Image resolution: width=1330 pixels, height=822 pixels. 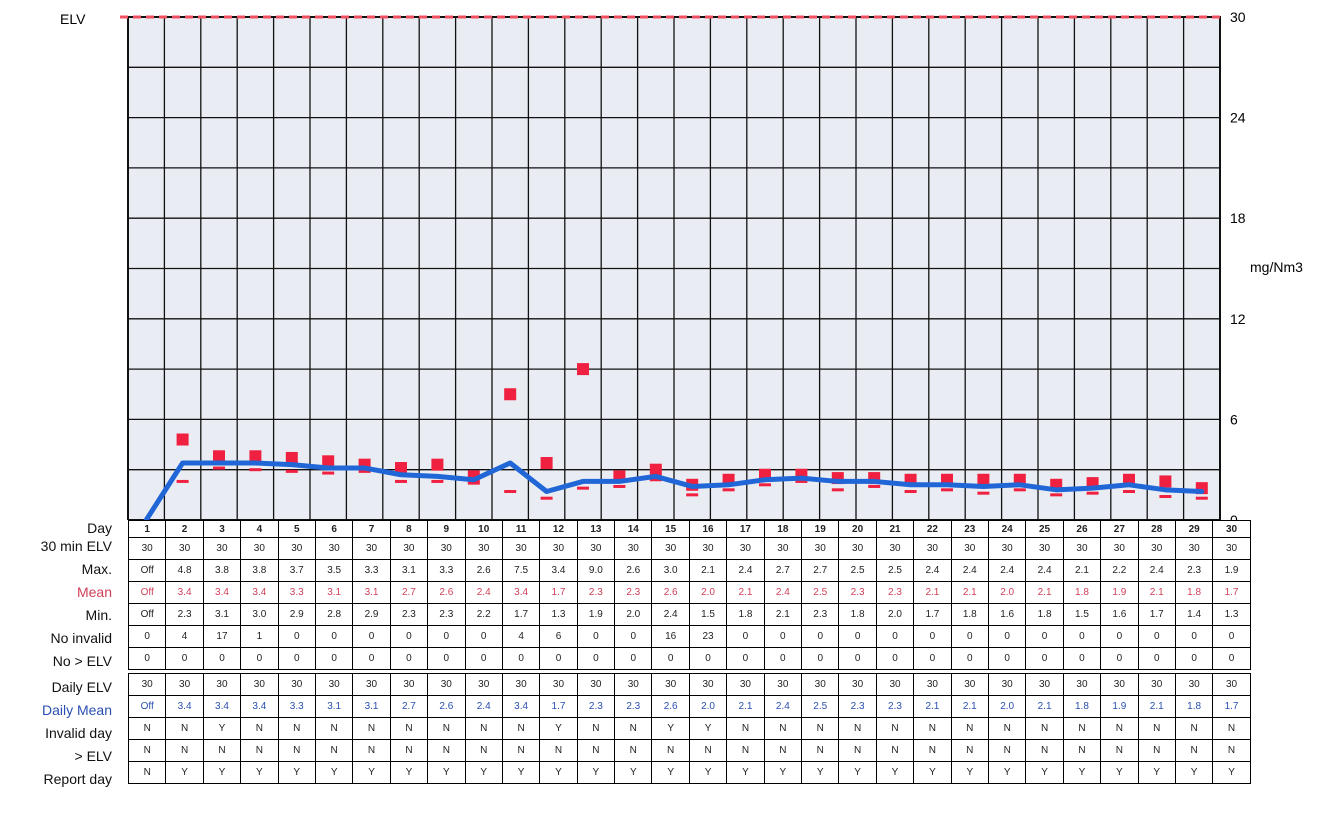 What do you see at coordinates (1238, 264) in the screenshot?
I see `y-axis: 0 6 12 18 24 30` at bounding box center [1238, 264].